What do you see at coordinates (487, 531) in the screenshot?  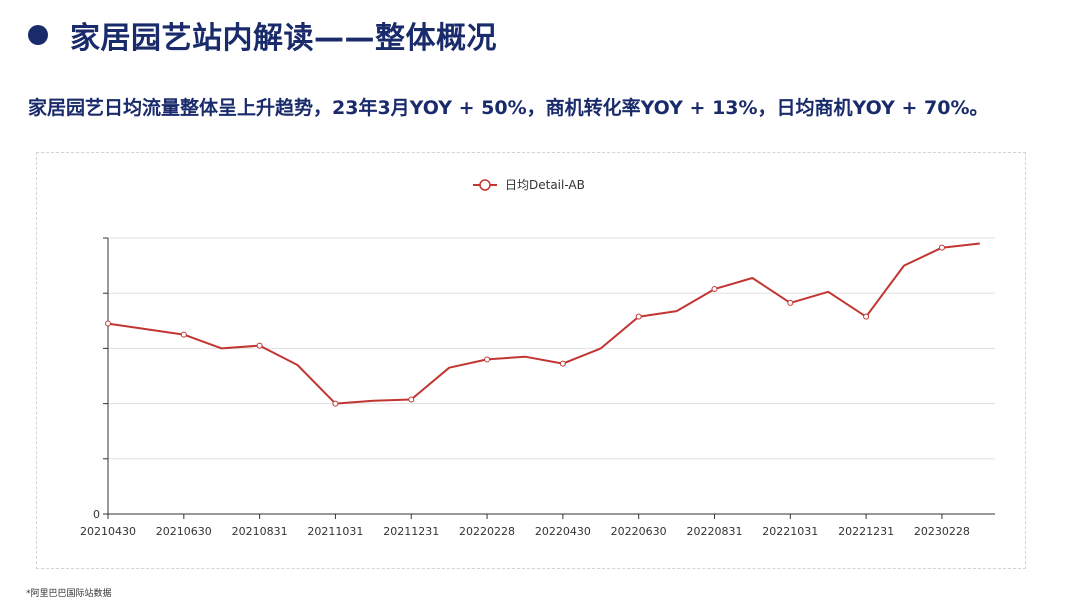 I see `x-tick-label: 20220228` at bounding box center [487, 531].